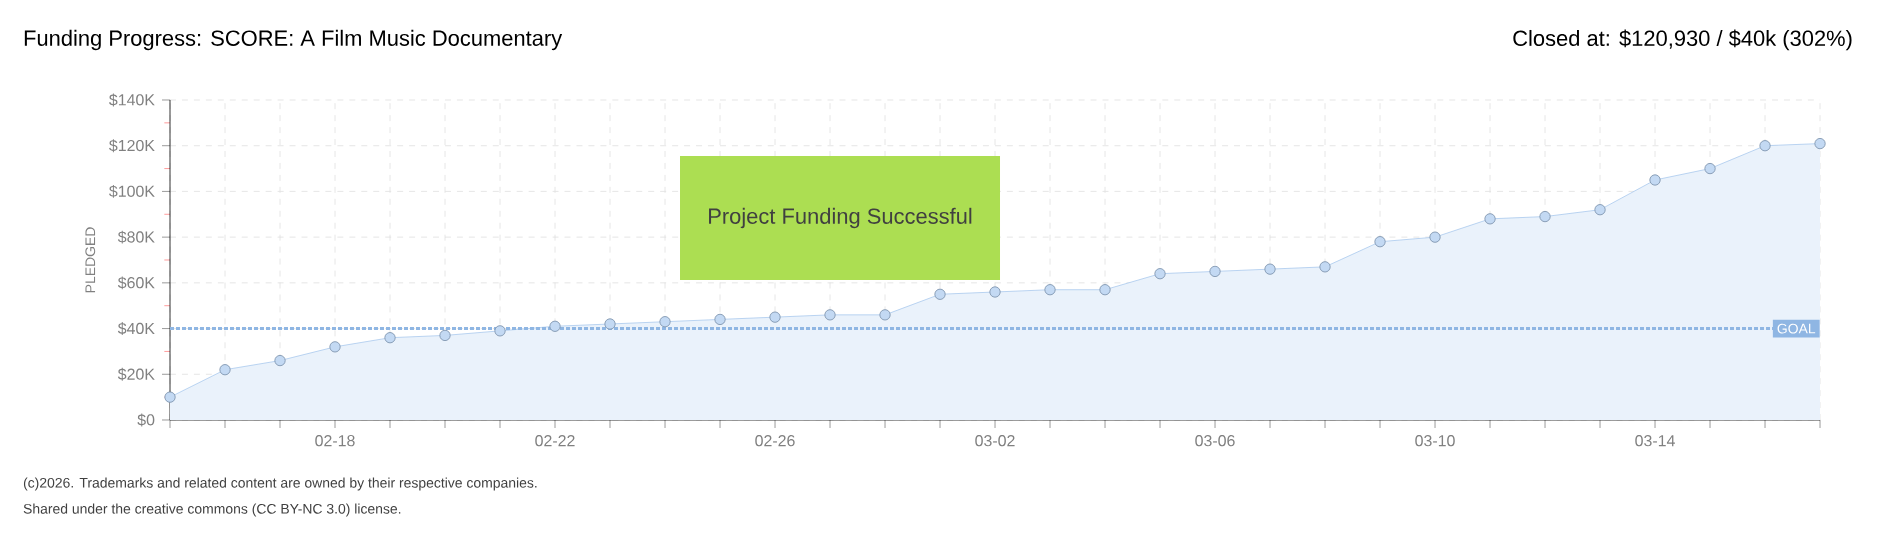  Describe the element at coordinates (293, 40) in the screenshot. I see `chart-title: Funding Progress: SCORE: A Film Music Documentary` at that location.